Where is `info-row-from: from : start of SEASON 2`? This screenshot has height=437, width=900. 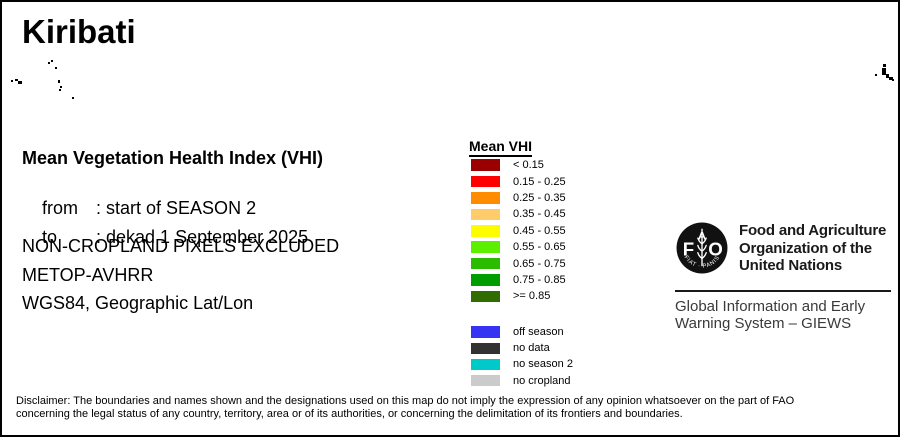
info-row-from: from : start of SEASON 2 is located at coordinates (139, 208).